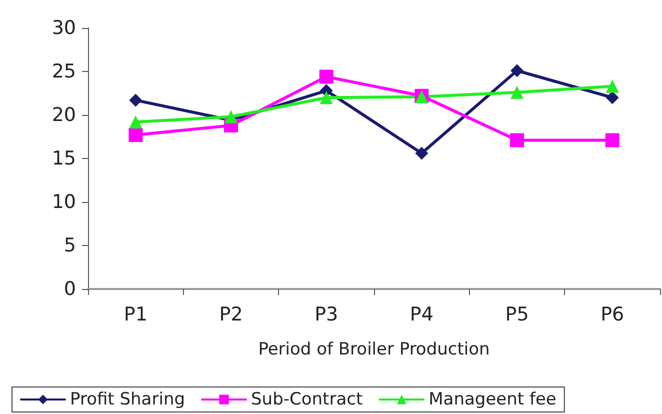  I want to click on legend-label: Sub-Contract, so click(307, 400).